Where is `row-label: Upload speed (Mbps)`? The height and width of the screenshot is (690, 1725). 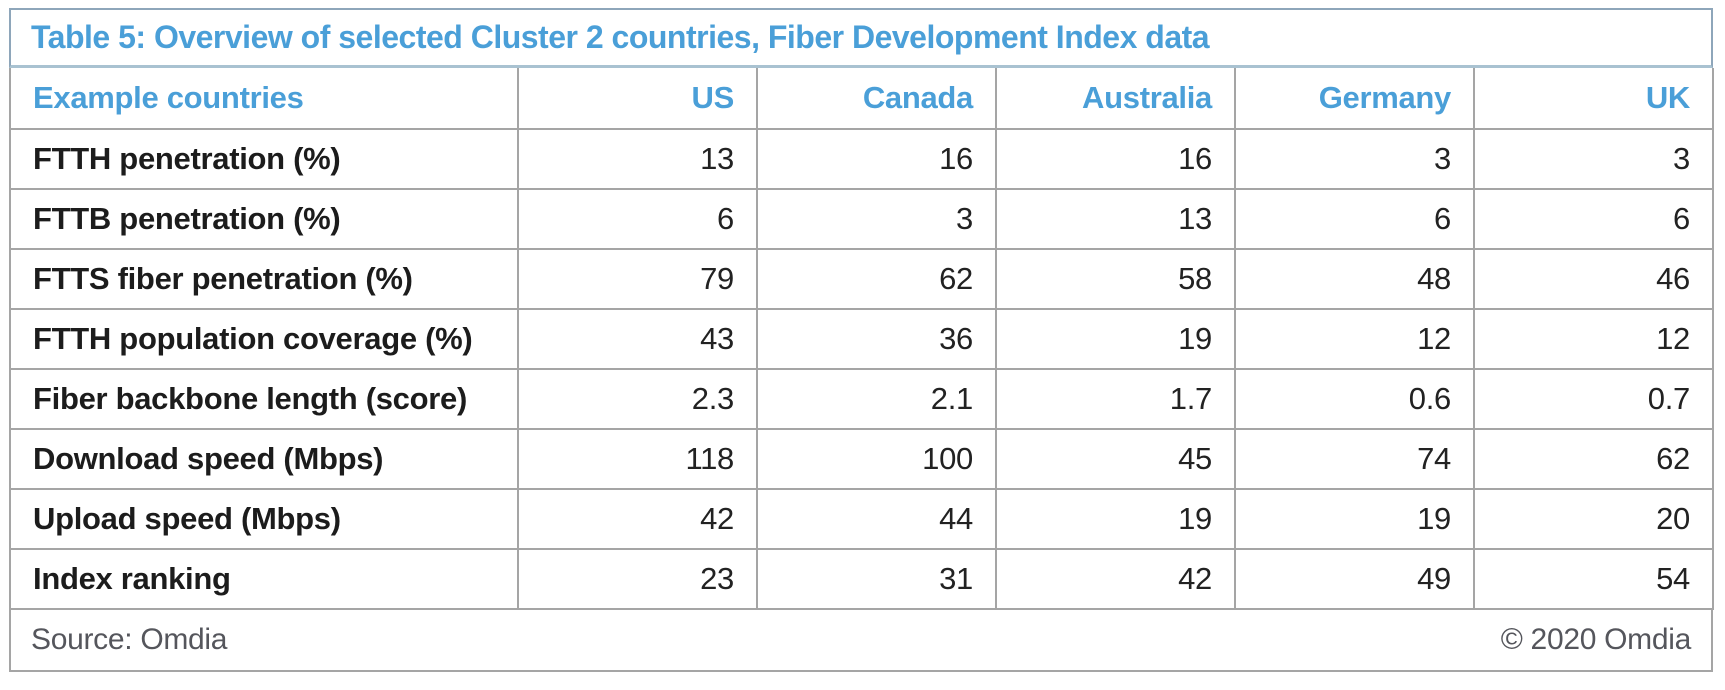 row-label: Upload speed (Mbps) is located at coordinates (264, 519).